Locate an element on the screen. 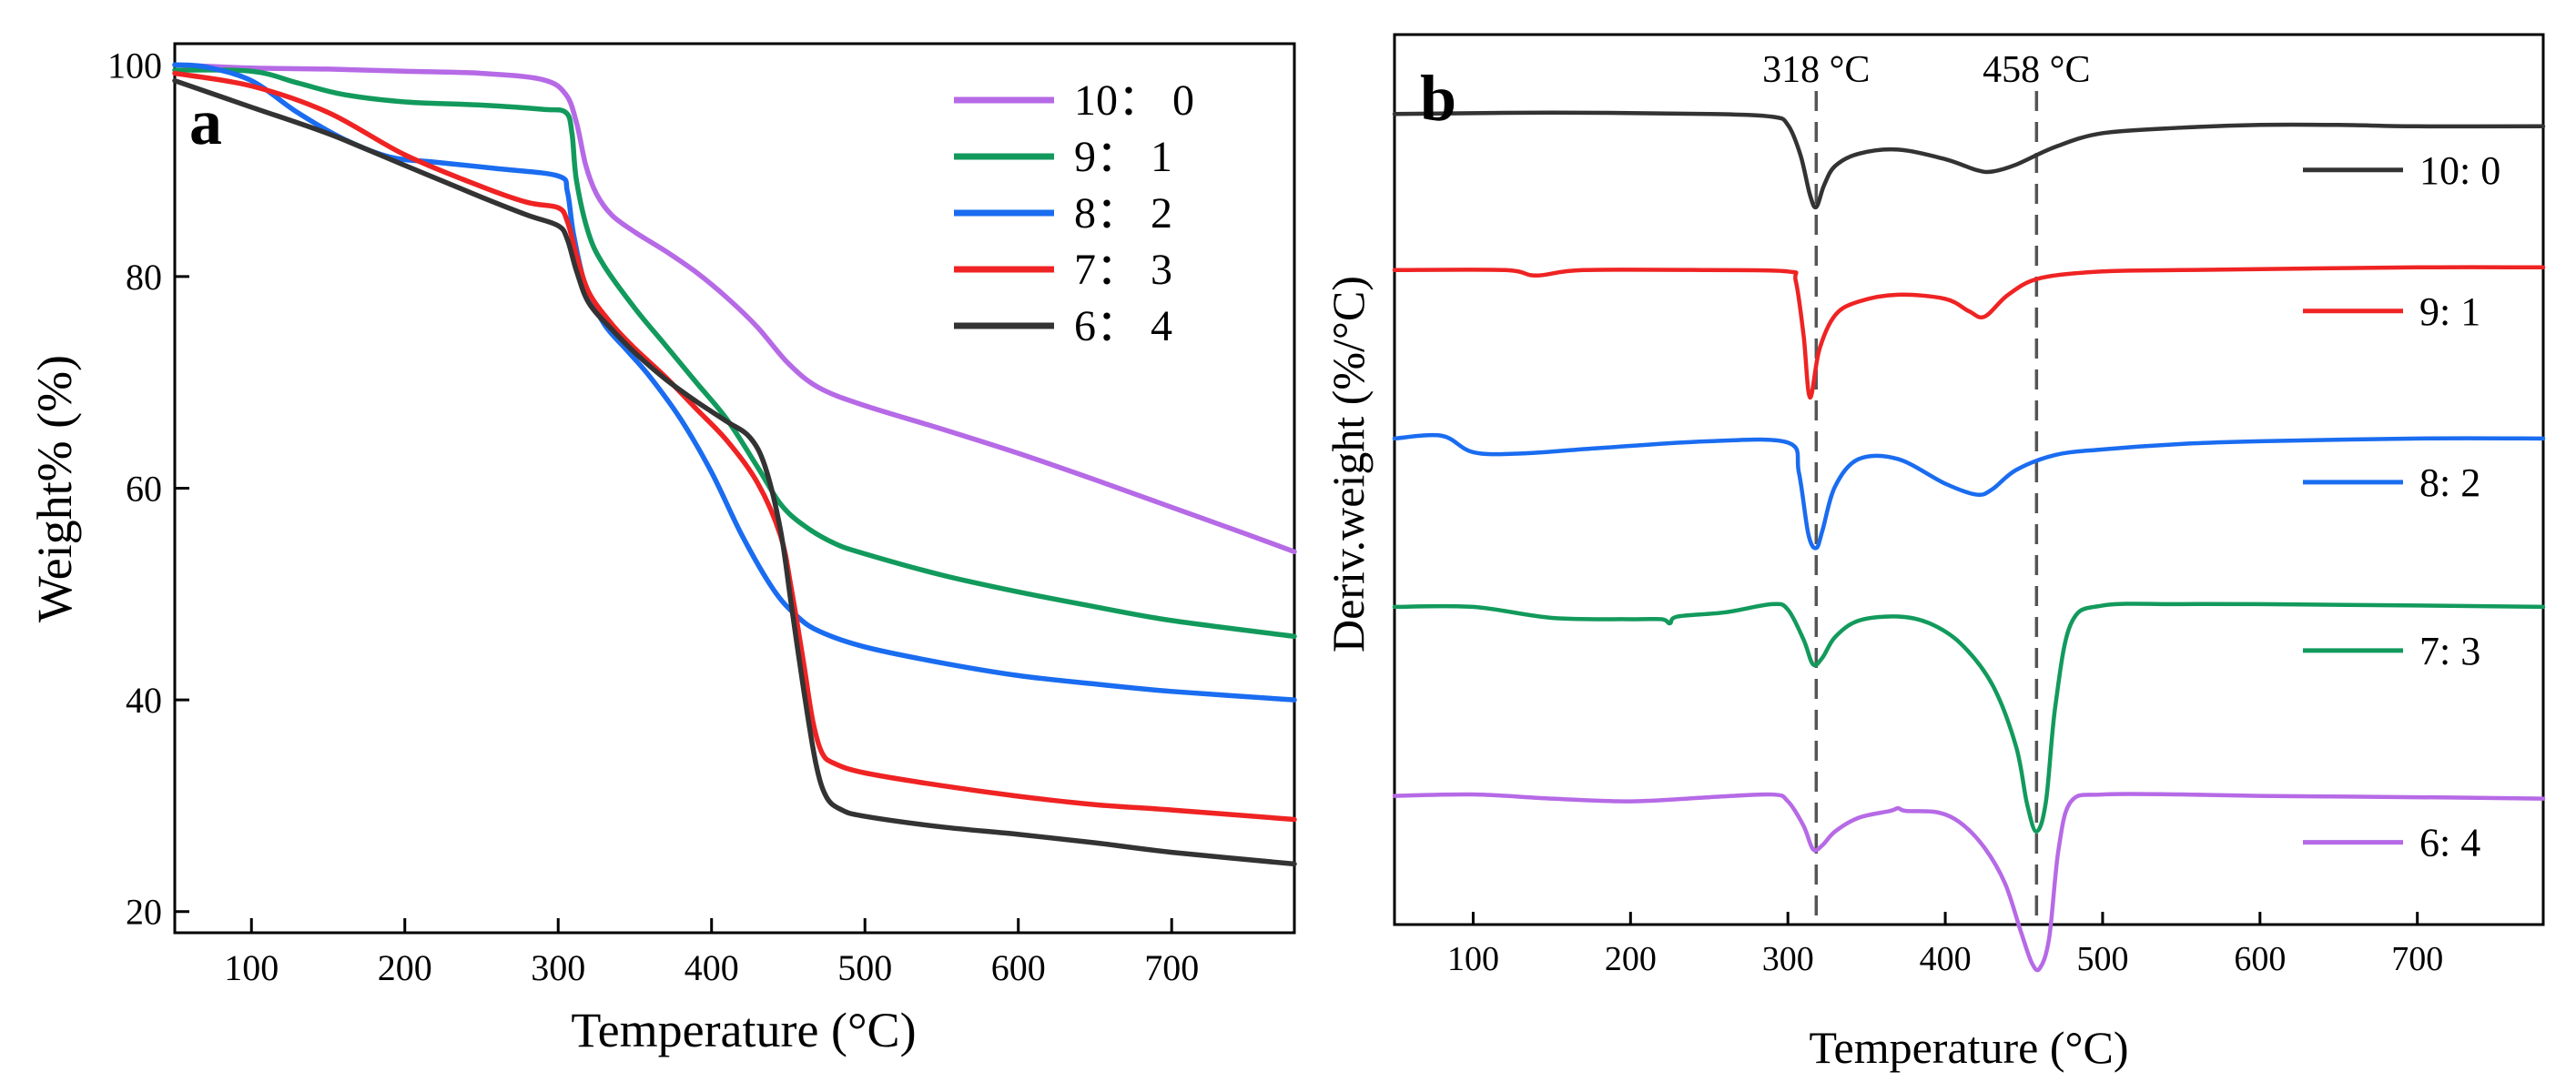 Image resolution: width=2576 pixels, height=1092 pixels. annotation-label-318-c: 318 °C is located at coordinates (1816, 70).